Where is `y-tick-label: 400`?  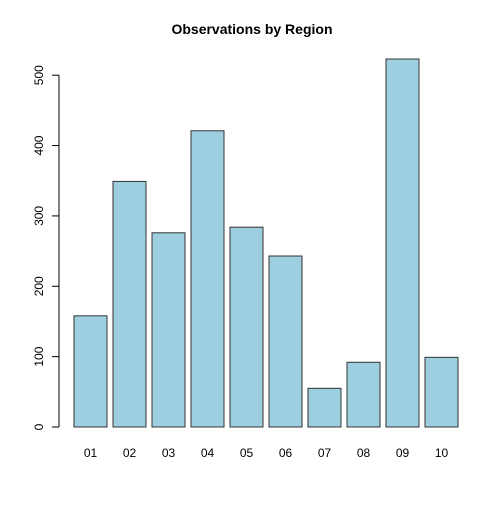 y-tick-label: 400 is located at coordinates (39, 145).